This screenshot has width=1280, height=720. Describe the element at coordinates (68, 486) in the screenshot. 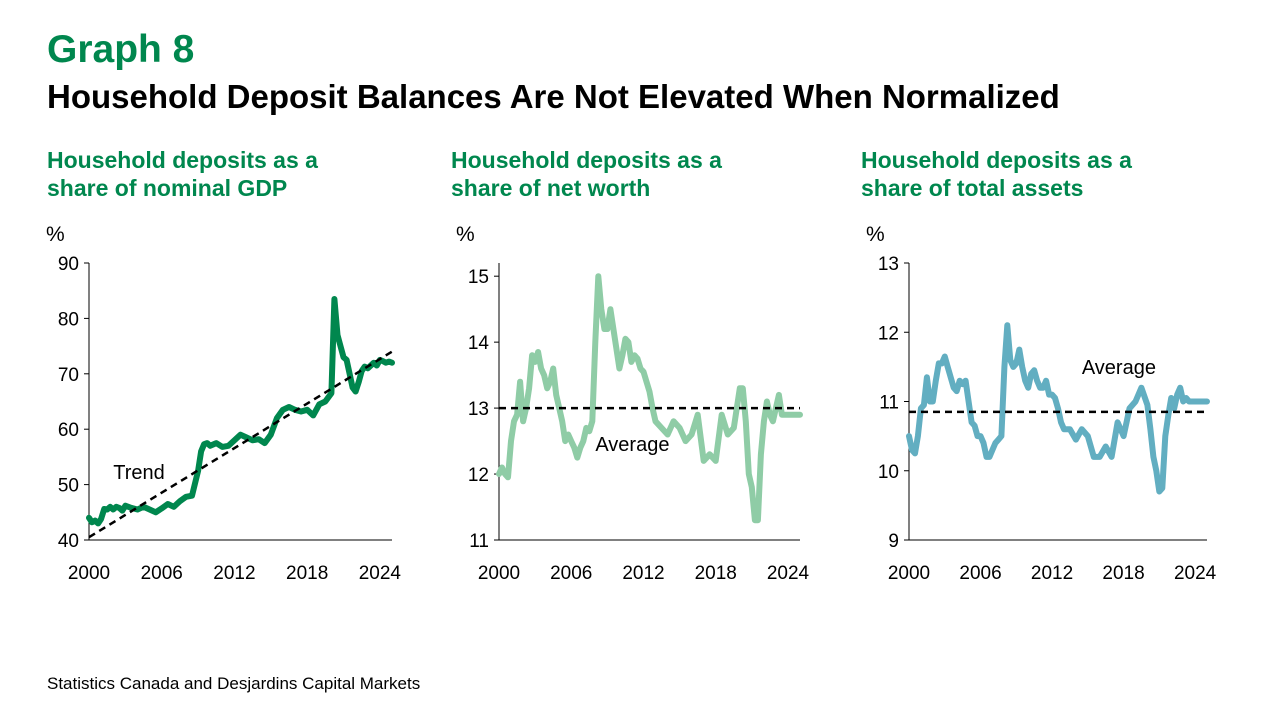

I see `gdp-y-tick-label: 50` at that location.